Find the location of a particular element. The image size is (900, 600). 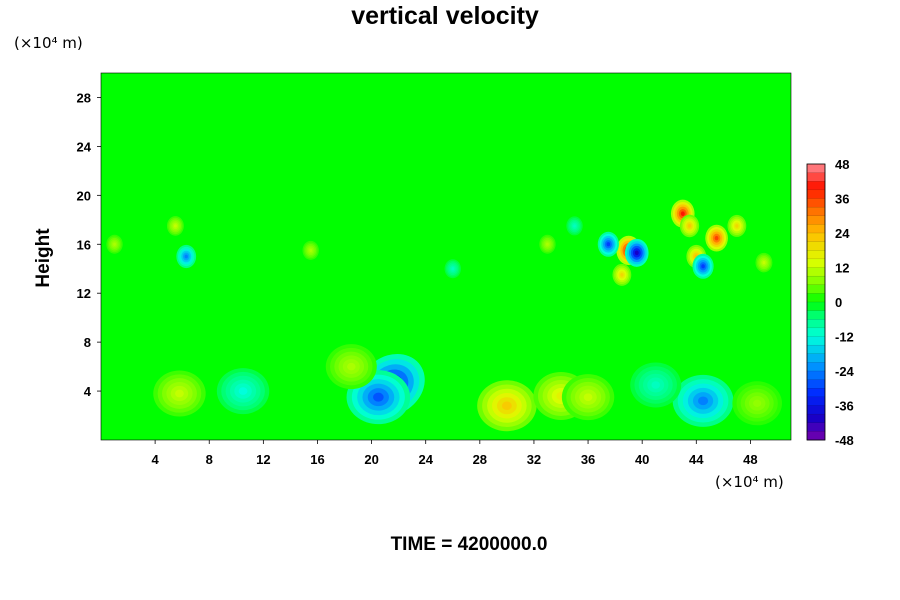

y-tick-label: 20 is located at coordinates (84, 195).